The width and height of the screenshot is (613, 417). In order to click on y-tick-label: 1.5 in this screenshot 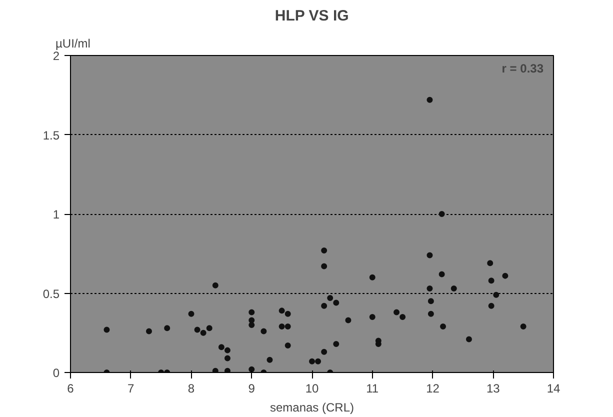, I will do `click(51, 135)`.